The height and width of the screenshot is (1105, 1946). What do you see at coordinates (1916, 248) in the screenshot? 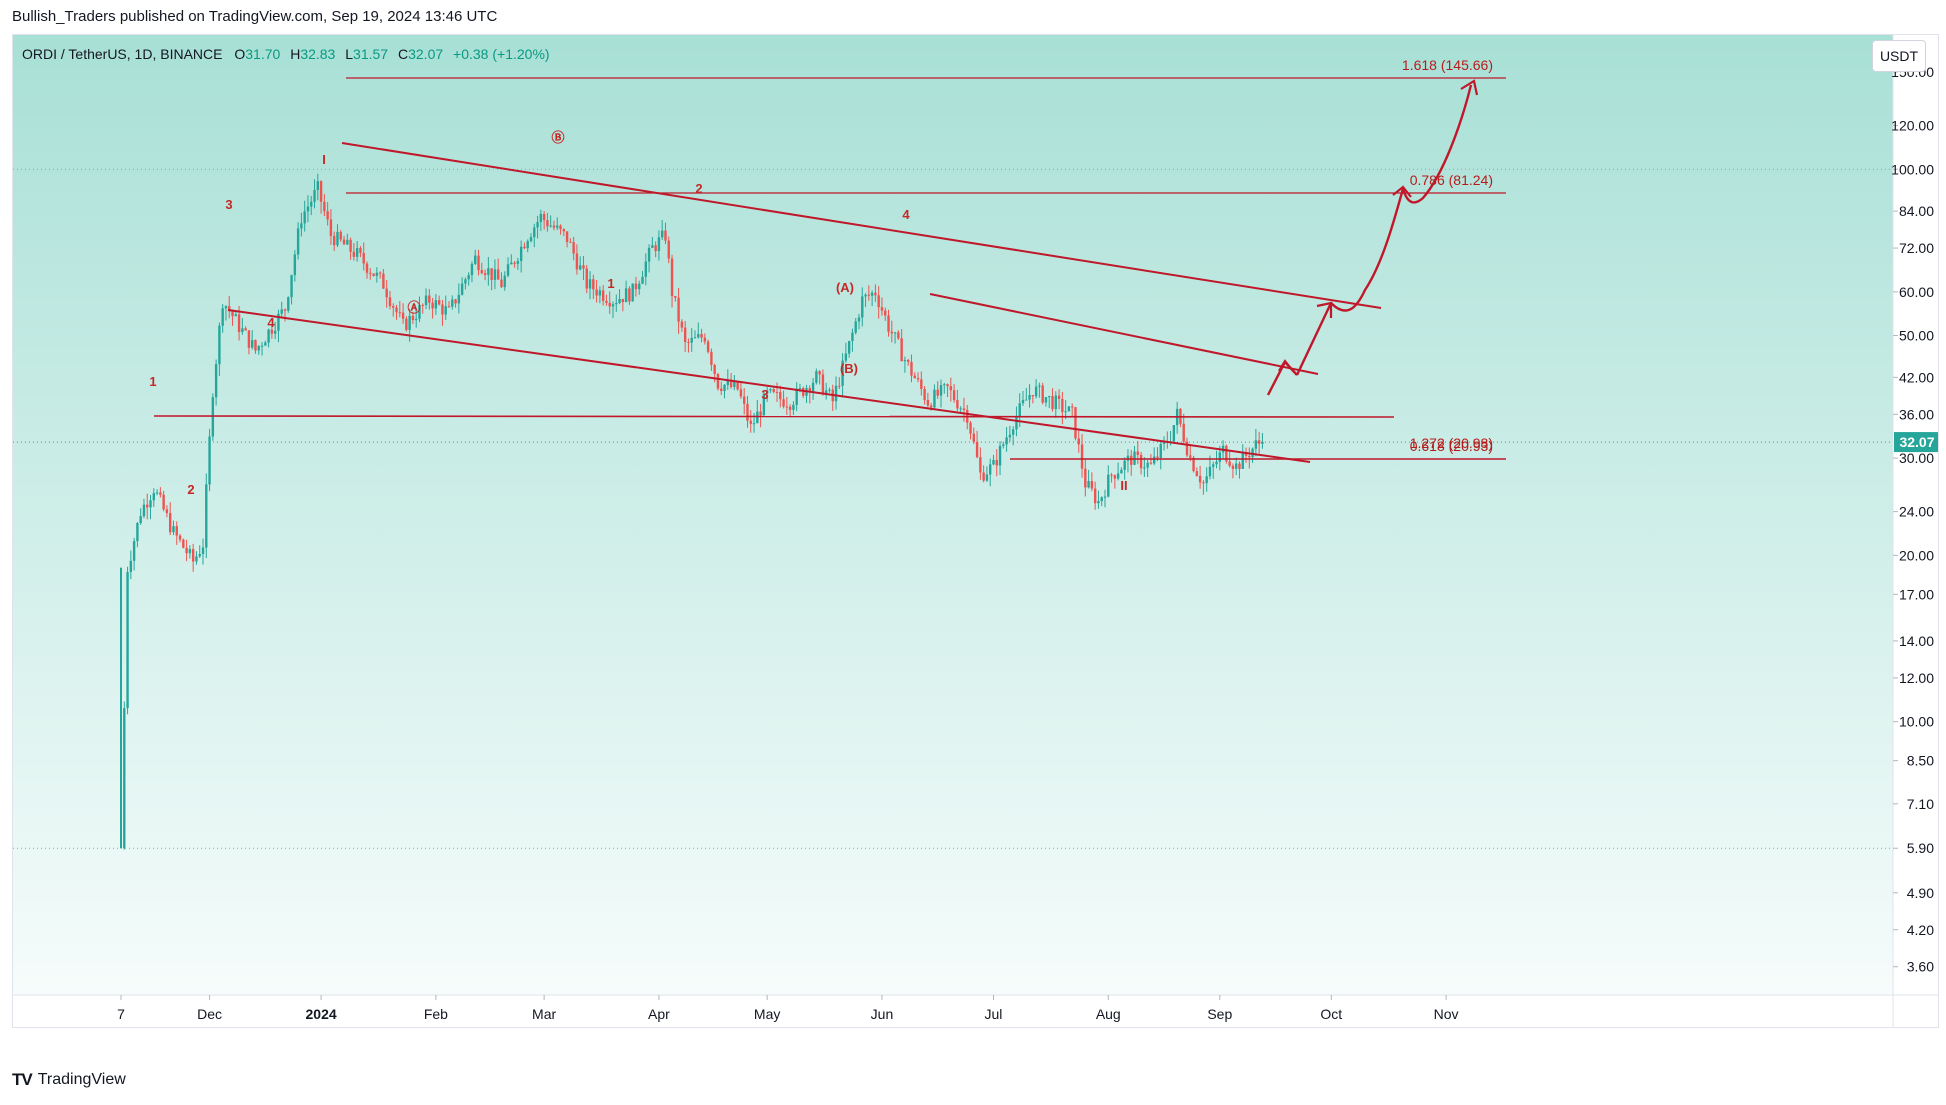
I see `price-tick-4: 72.00` at bounding box center [1916, 248].